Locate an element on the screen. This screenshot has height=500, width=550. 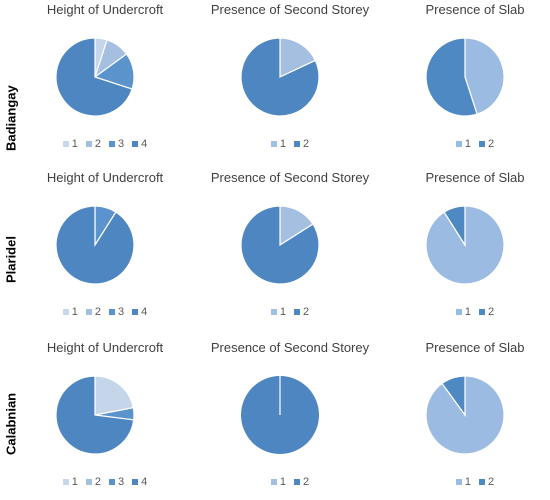
pie-panel-badiangay-height-of-undercroft: Height of Undercroft 1 2 3 4 is located at coordinates (105, 82).